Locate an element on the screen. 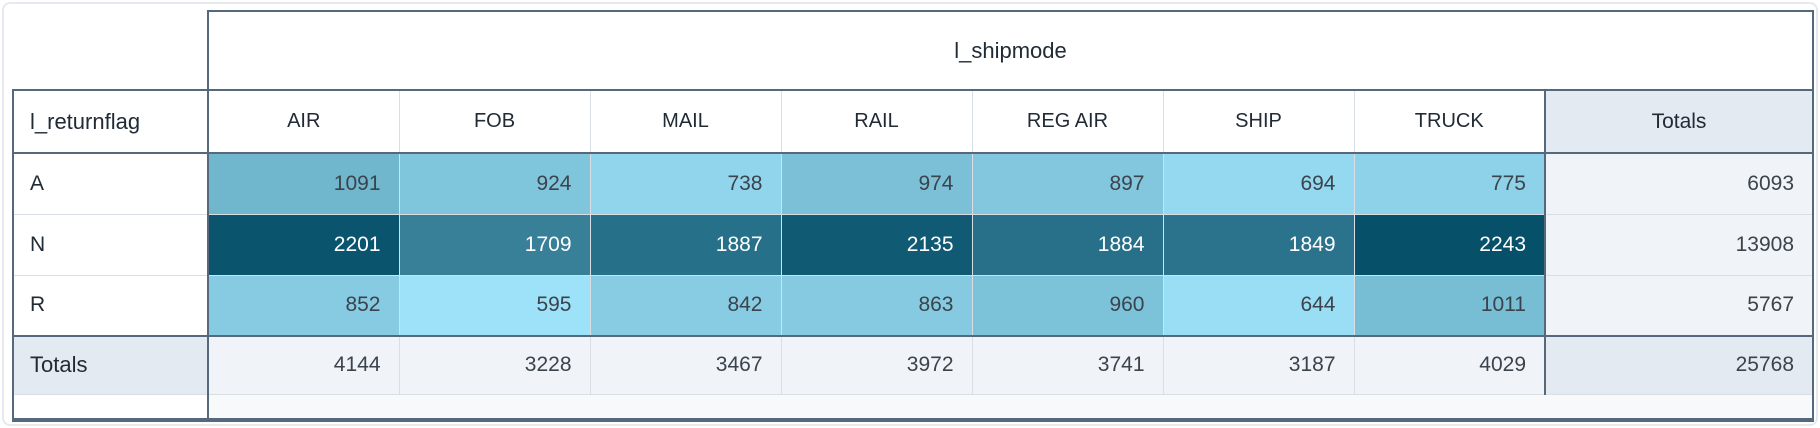 Image resolution: width=1820 pixels, height=428 pixels. table-row-r: R 852 595 842 863 960 644 1011 5767 is located at coordinates (913, 305).